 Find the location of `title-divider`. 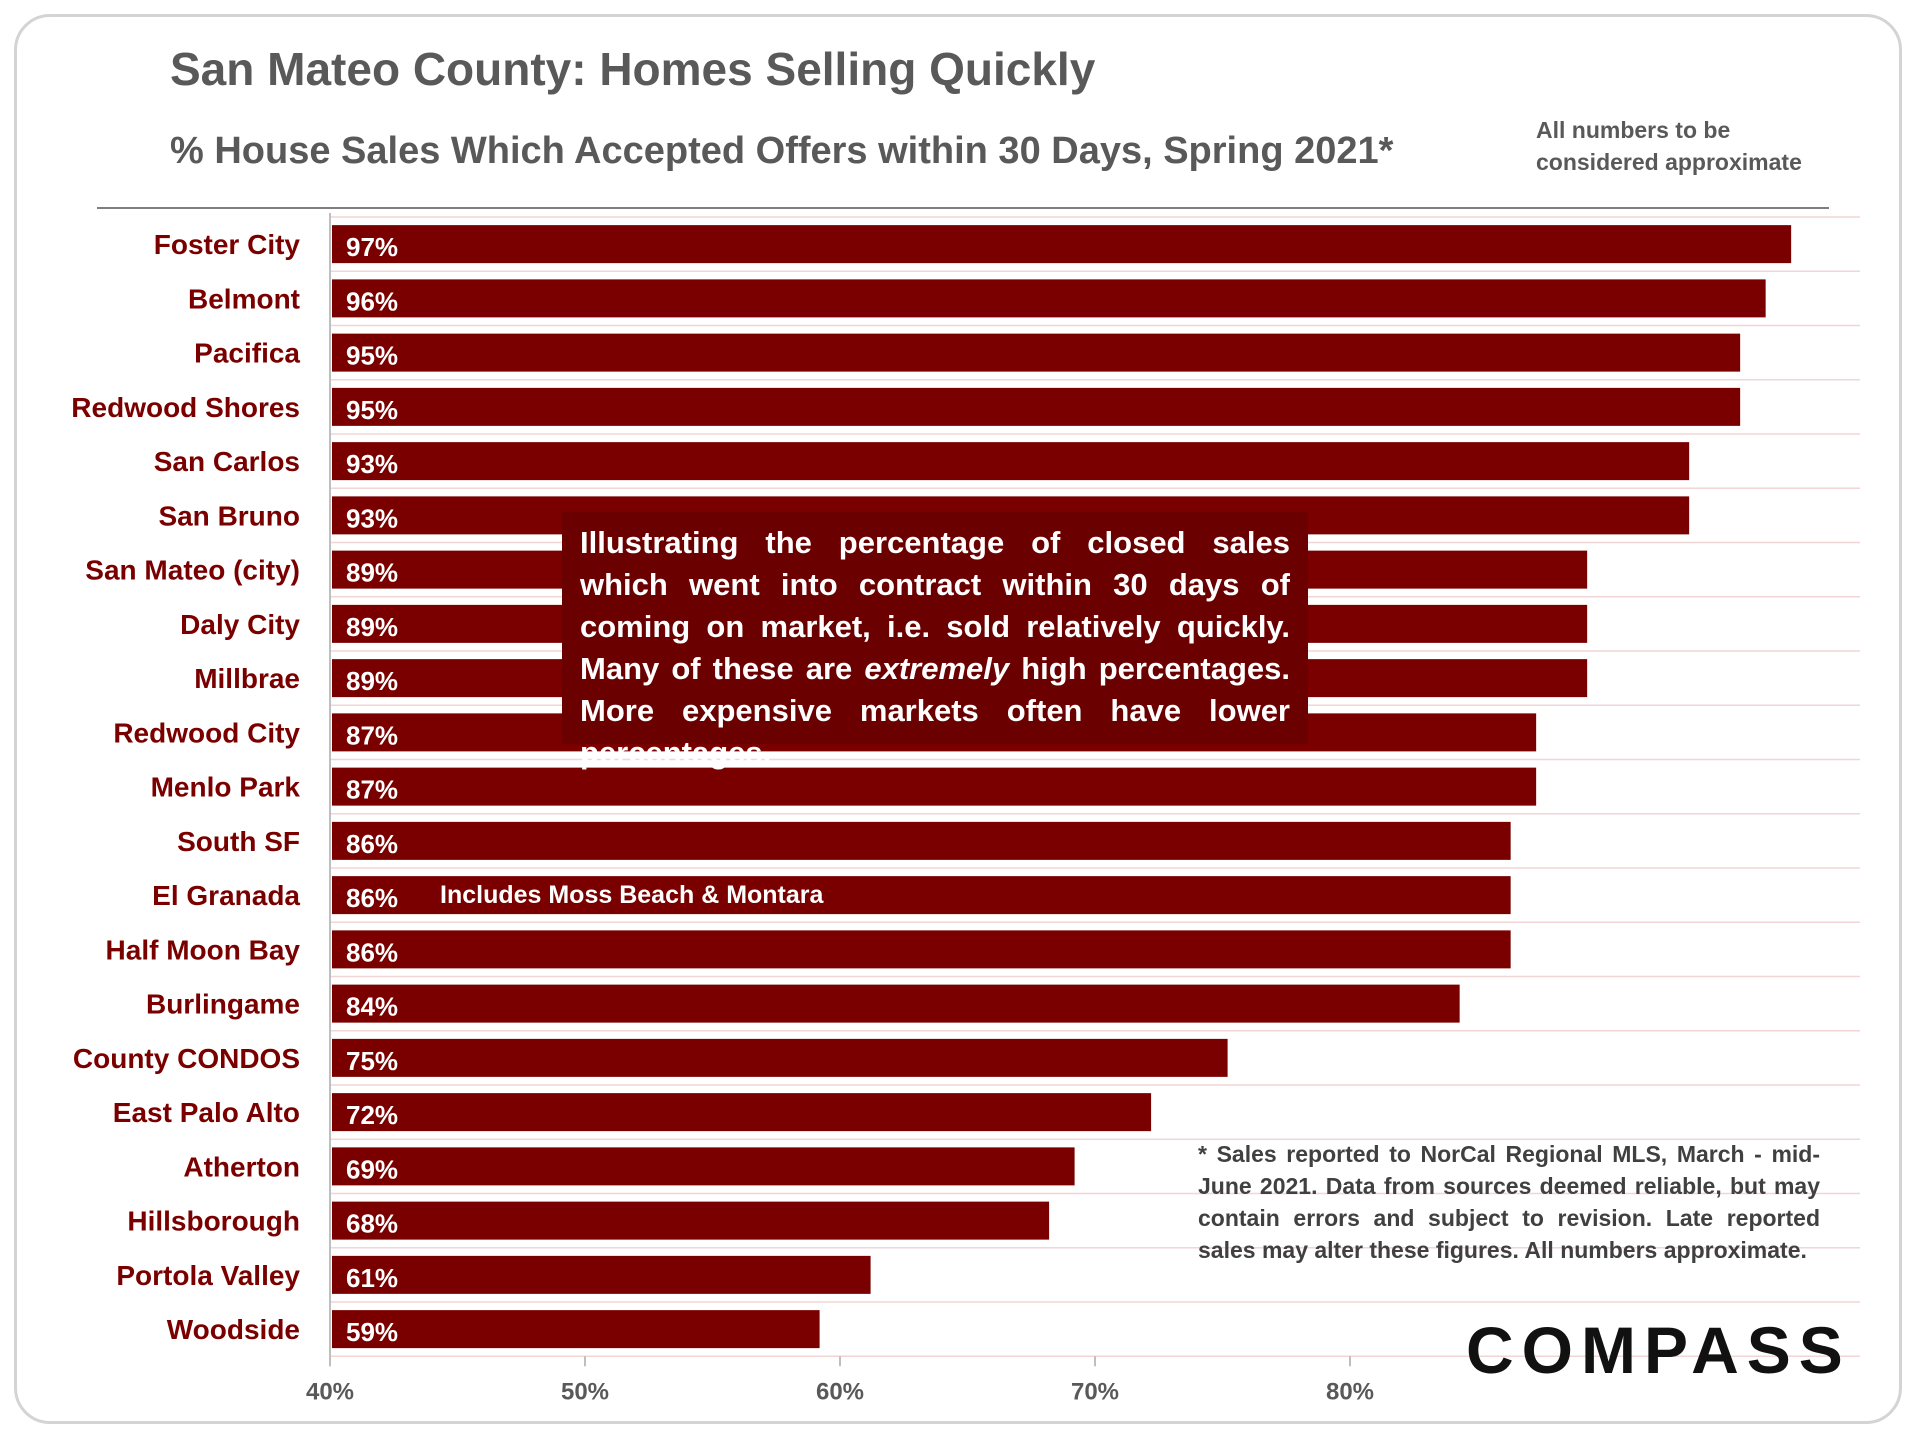

title-divider is located at coordinates (963, 208).